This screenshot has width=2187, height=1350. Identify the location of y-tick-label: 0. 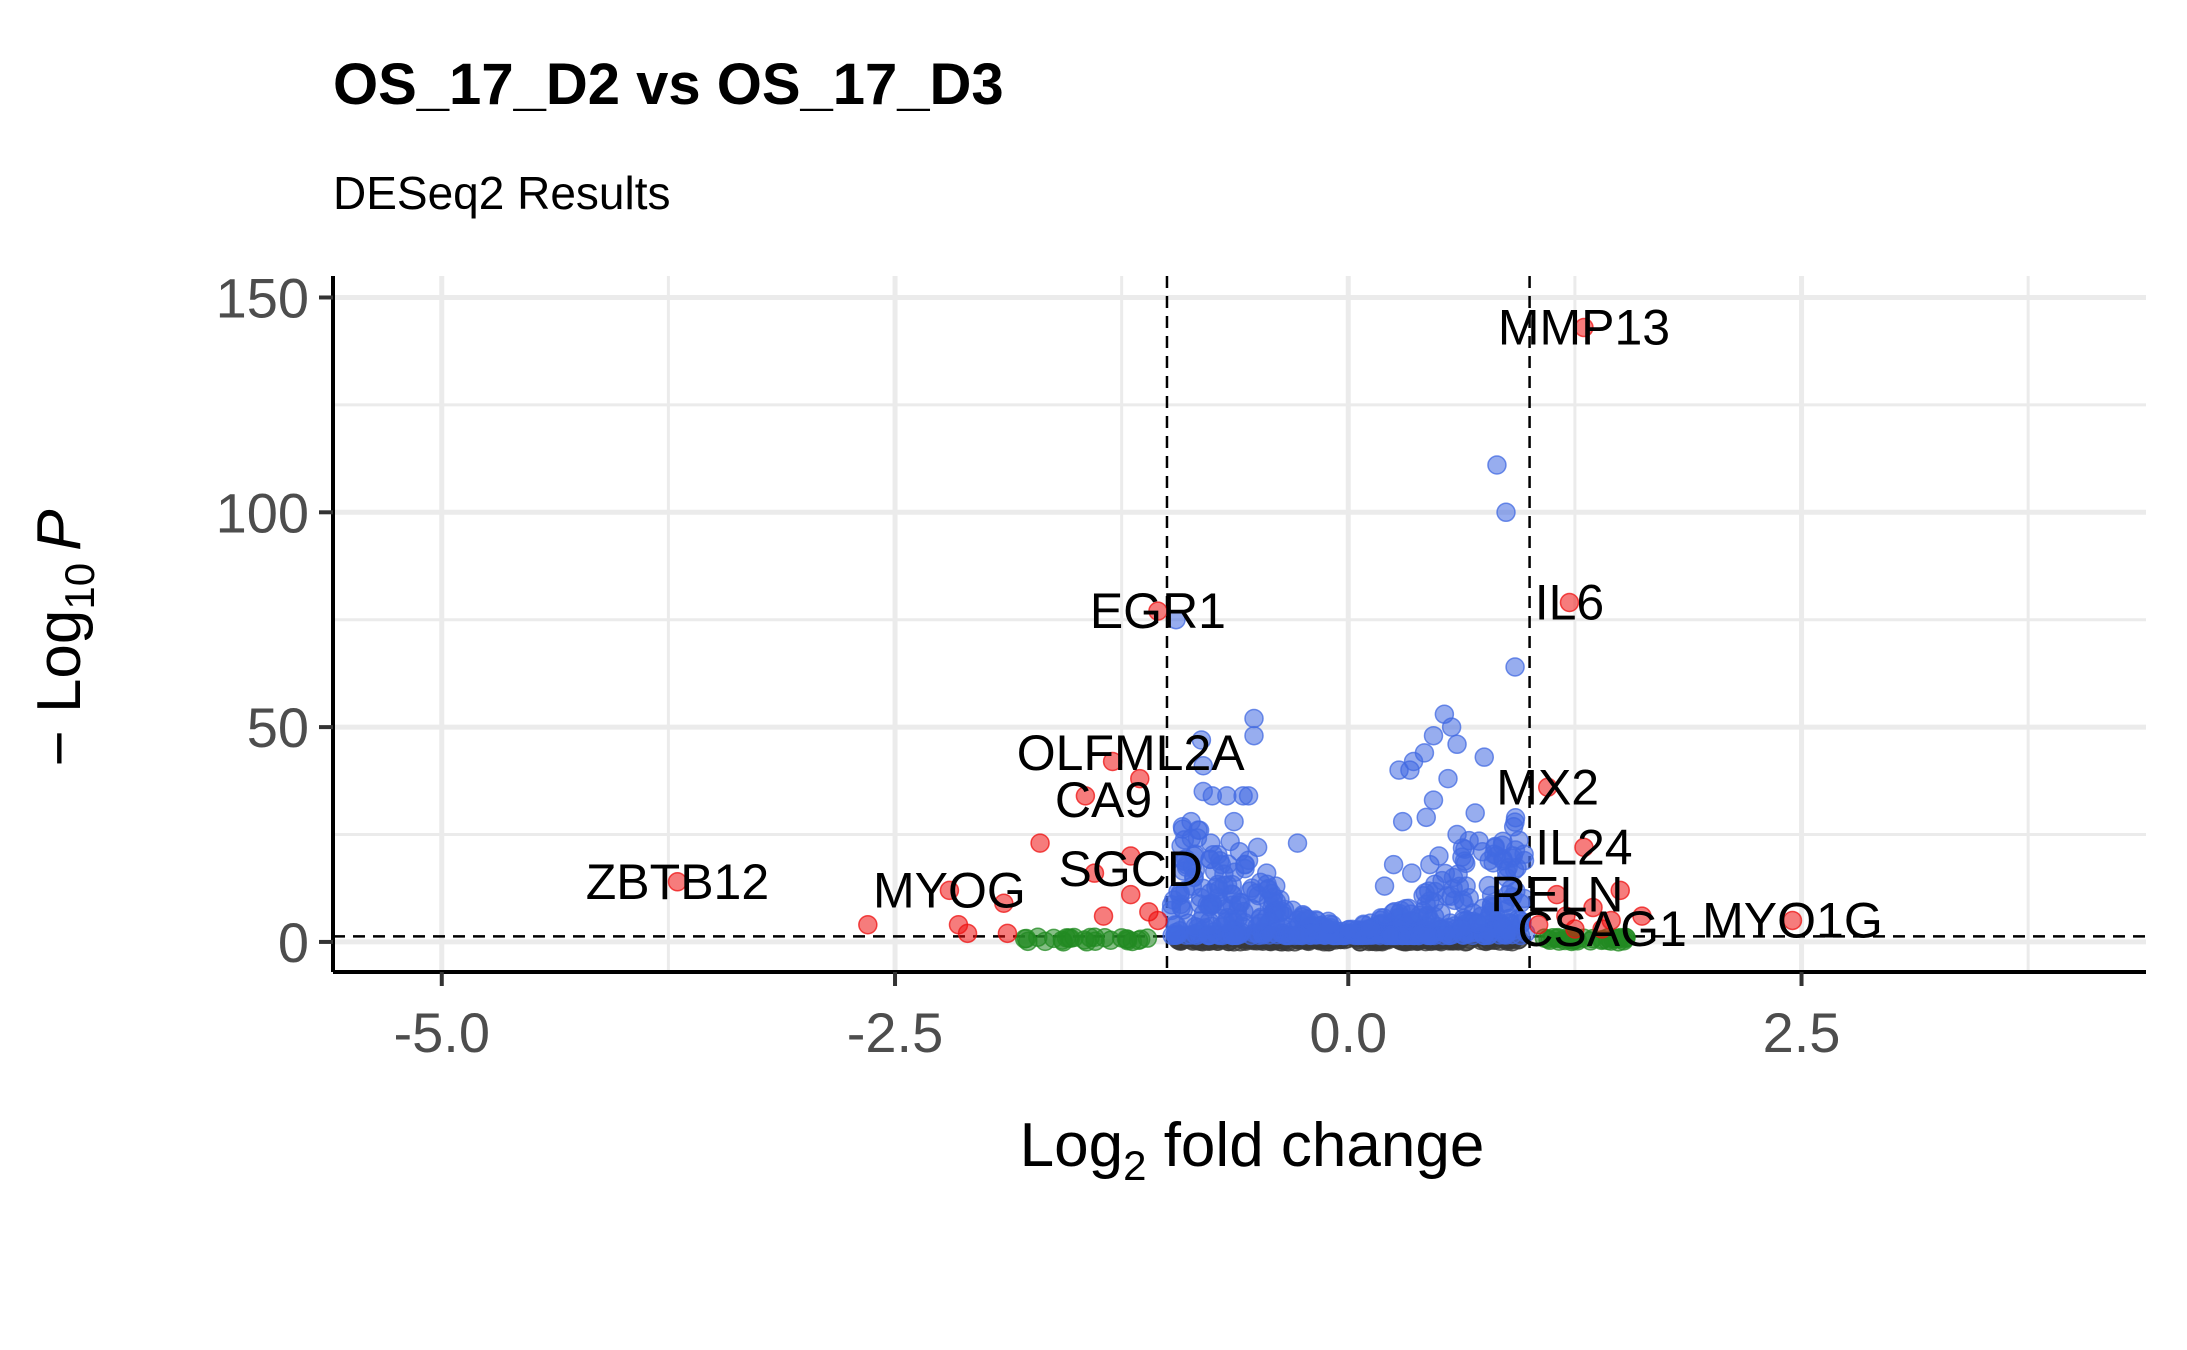
(293, 942).